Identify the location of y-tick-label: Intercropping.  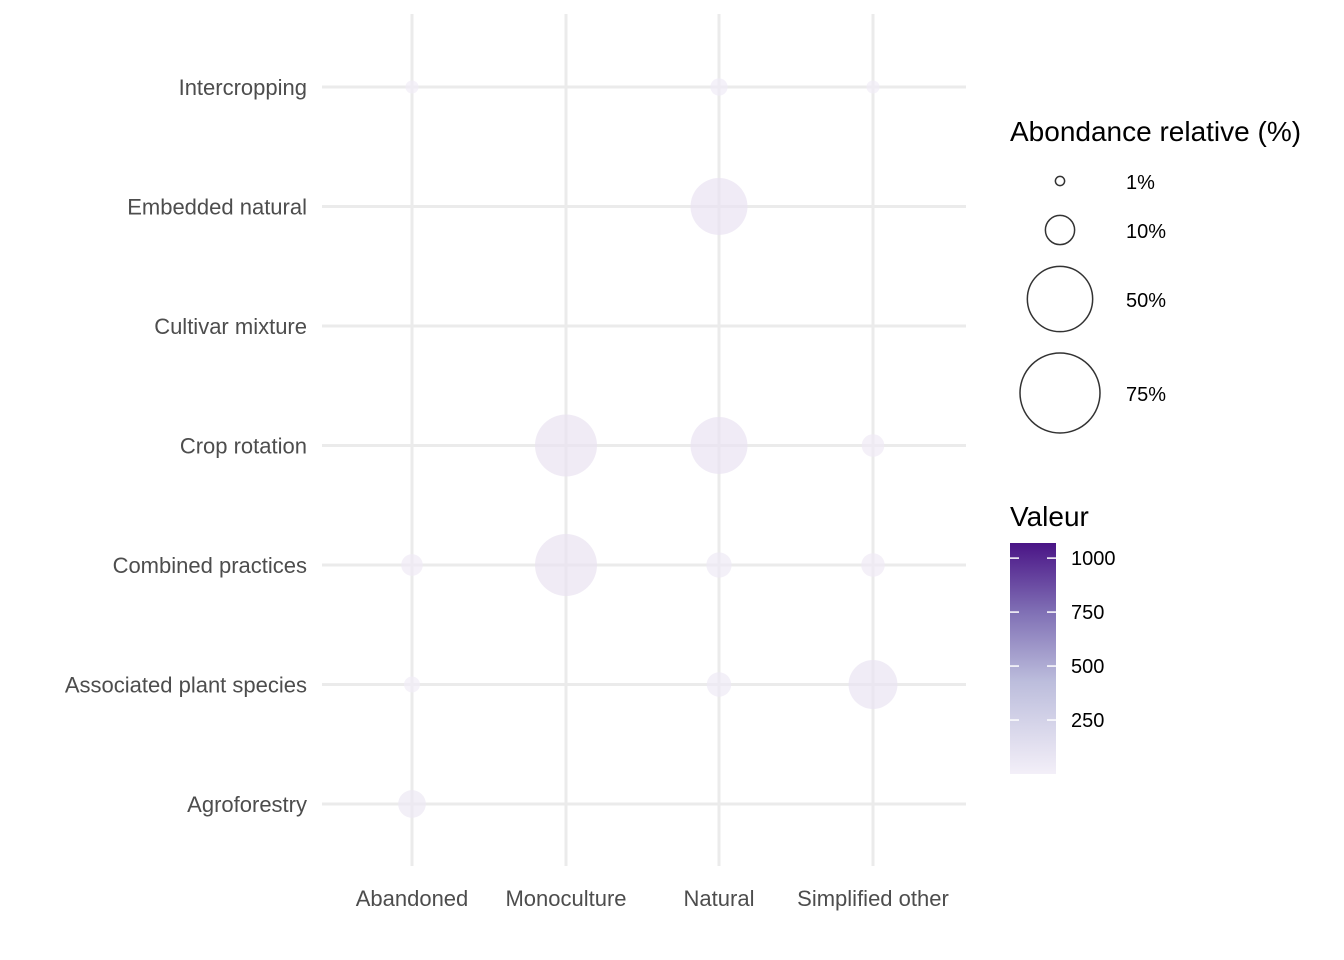
(243, 87).